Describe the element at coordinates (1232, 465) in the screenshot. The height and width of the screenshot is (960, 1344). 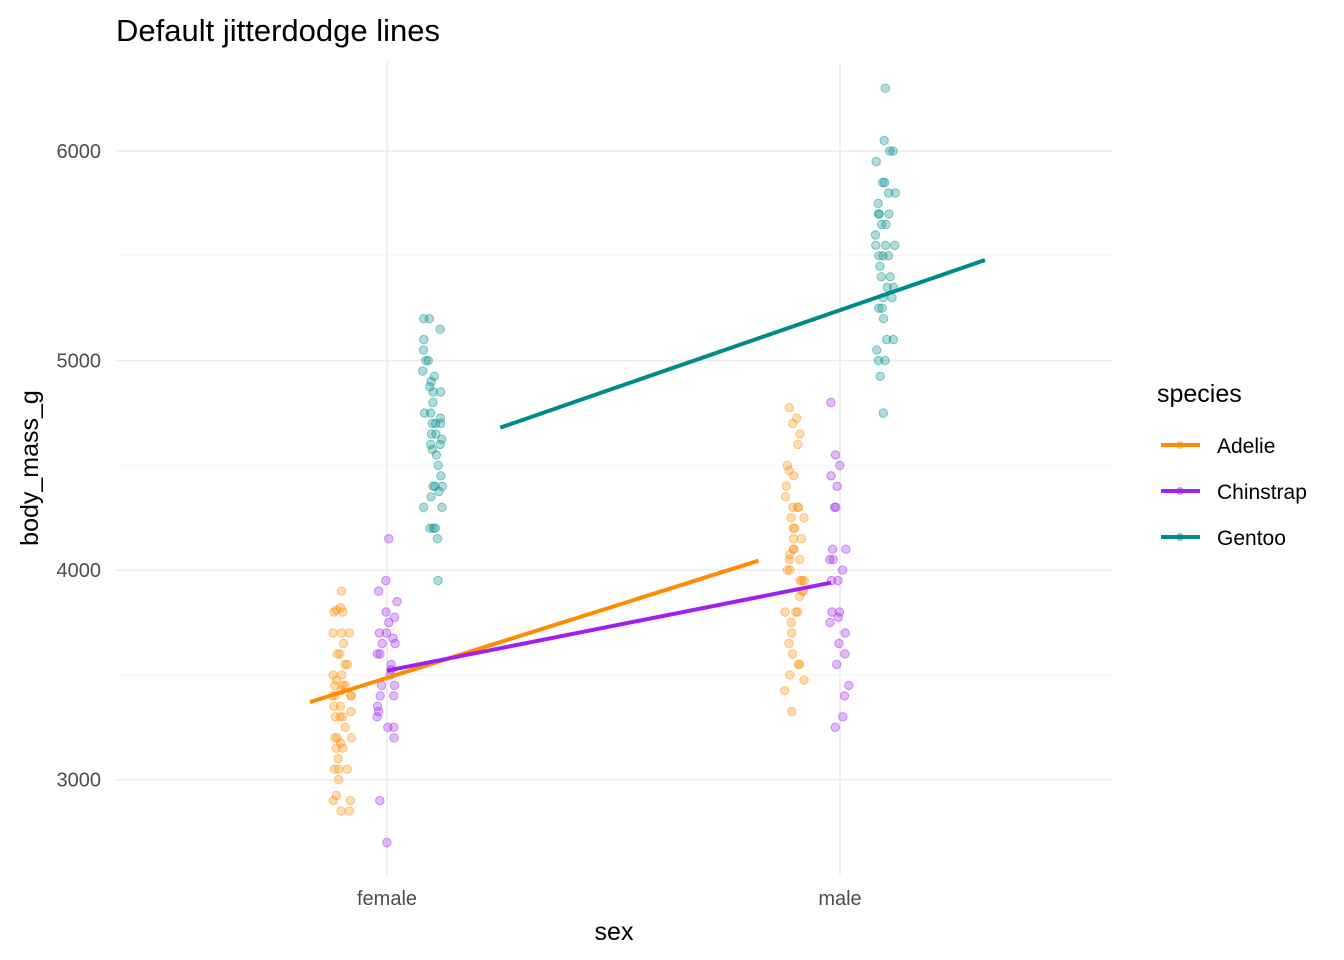
I see `legend: species Adelie Chinstrap Gentoo` at that location.